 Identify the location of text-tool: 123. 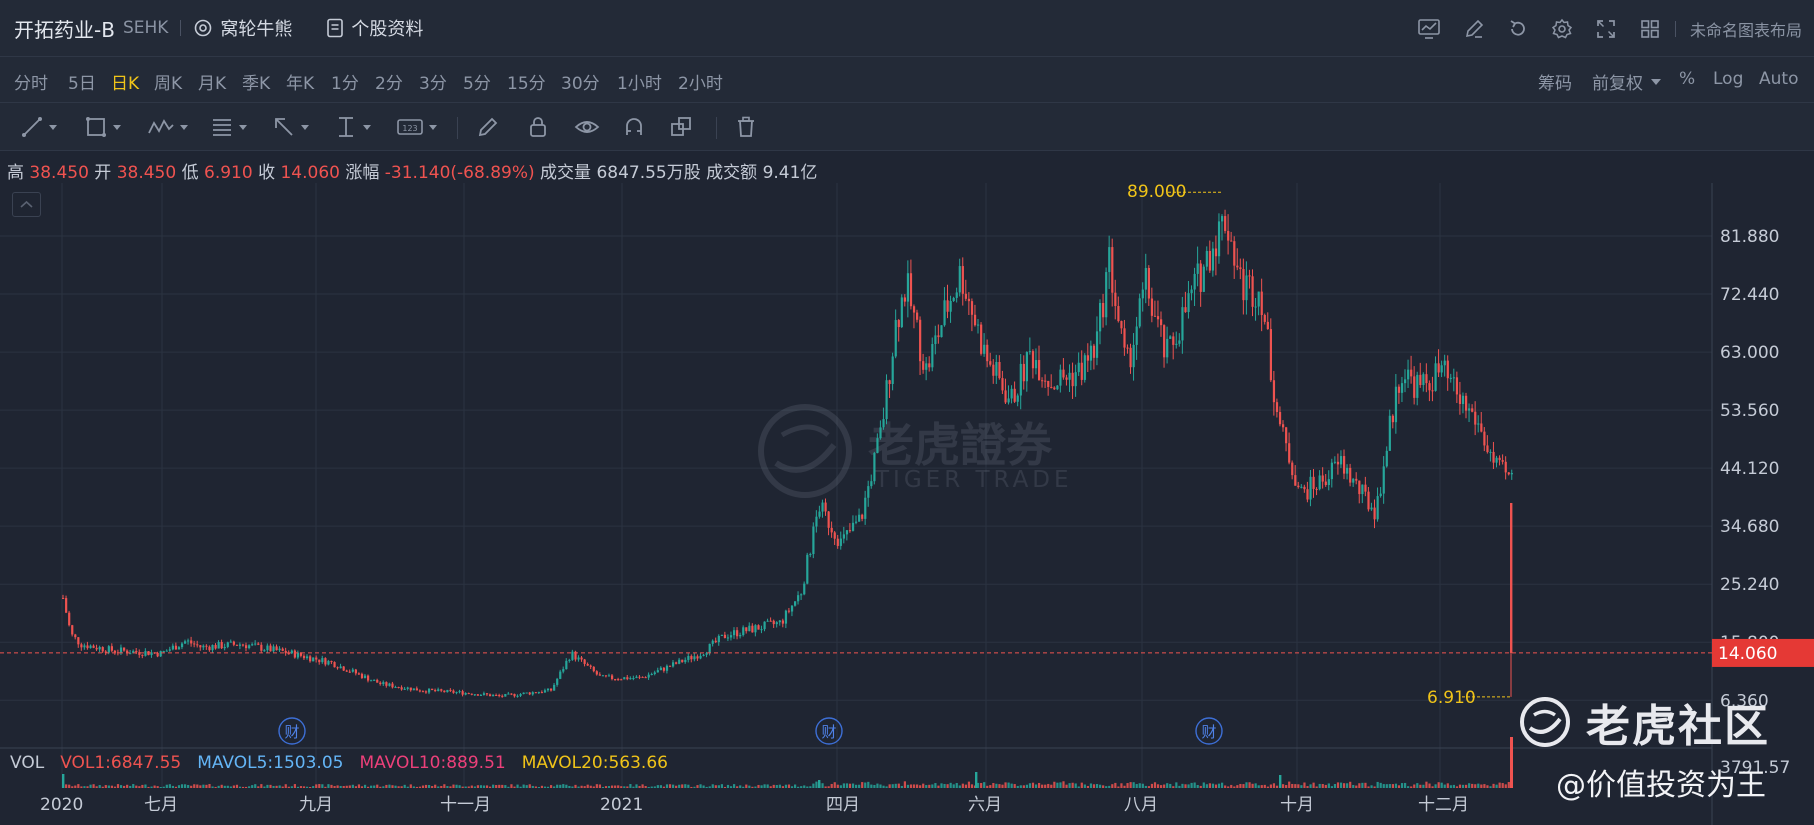
(416, 127).